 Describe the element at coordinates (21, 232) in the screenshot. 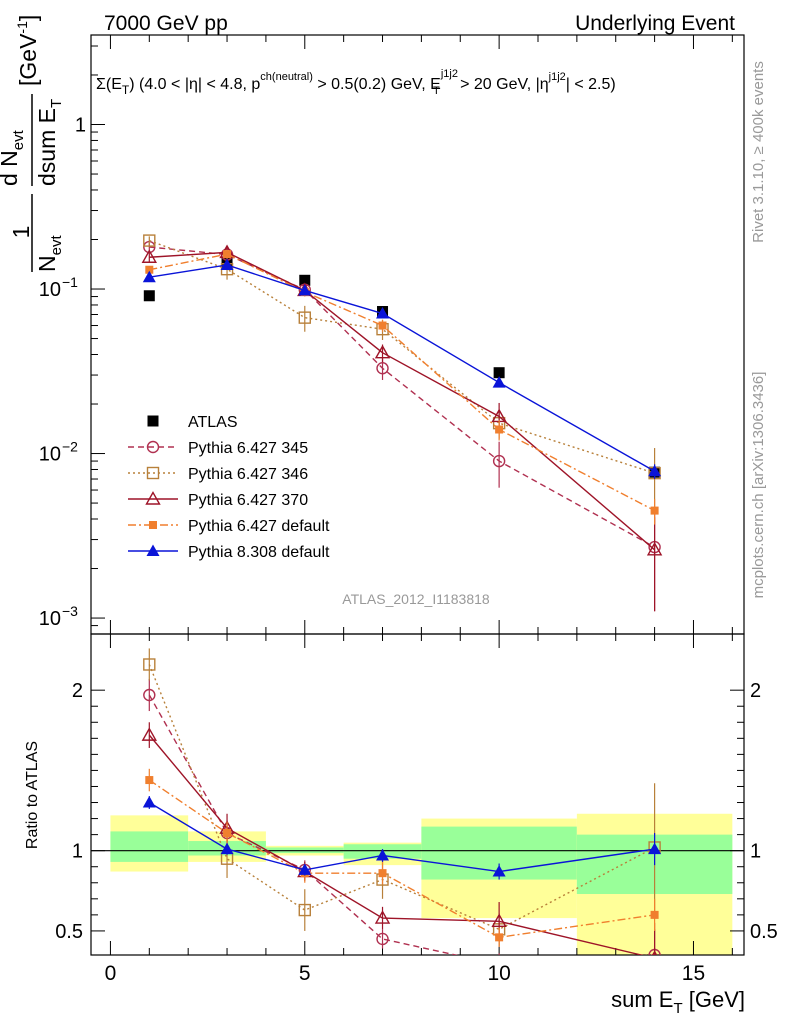

I see `svg-text: 1` at that location.